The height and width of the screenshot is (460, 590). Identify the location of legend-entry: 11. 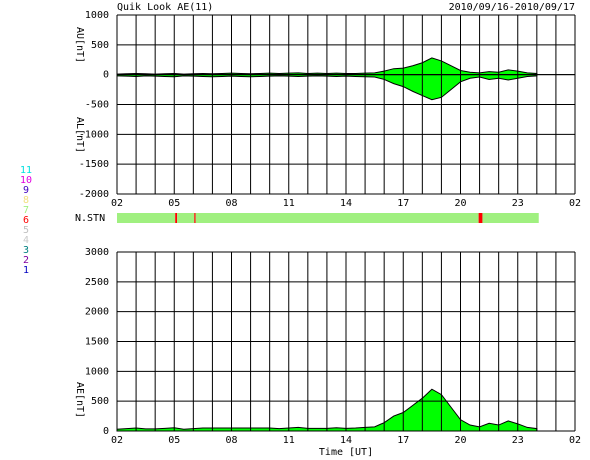
(26, 170).